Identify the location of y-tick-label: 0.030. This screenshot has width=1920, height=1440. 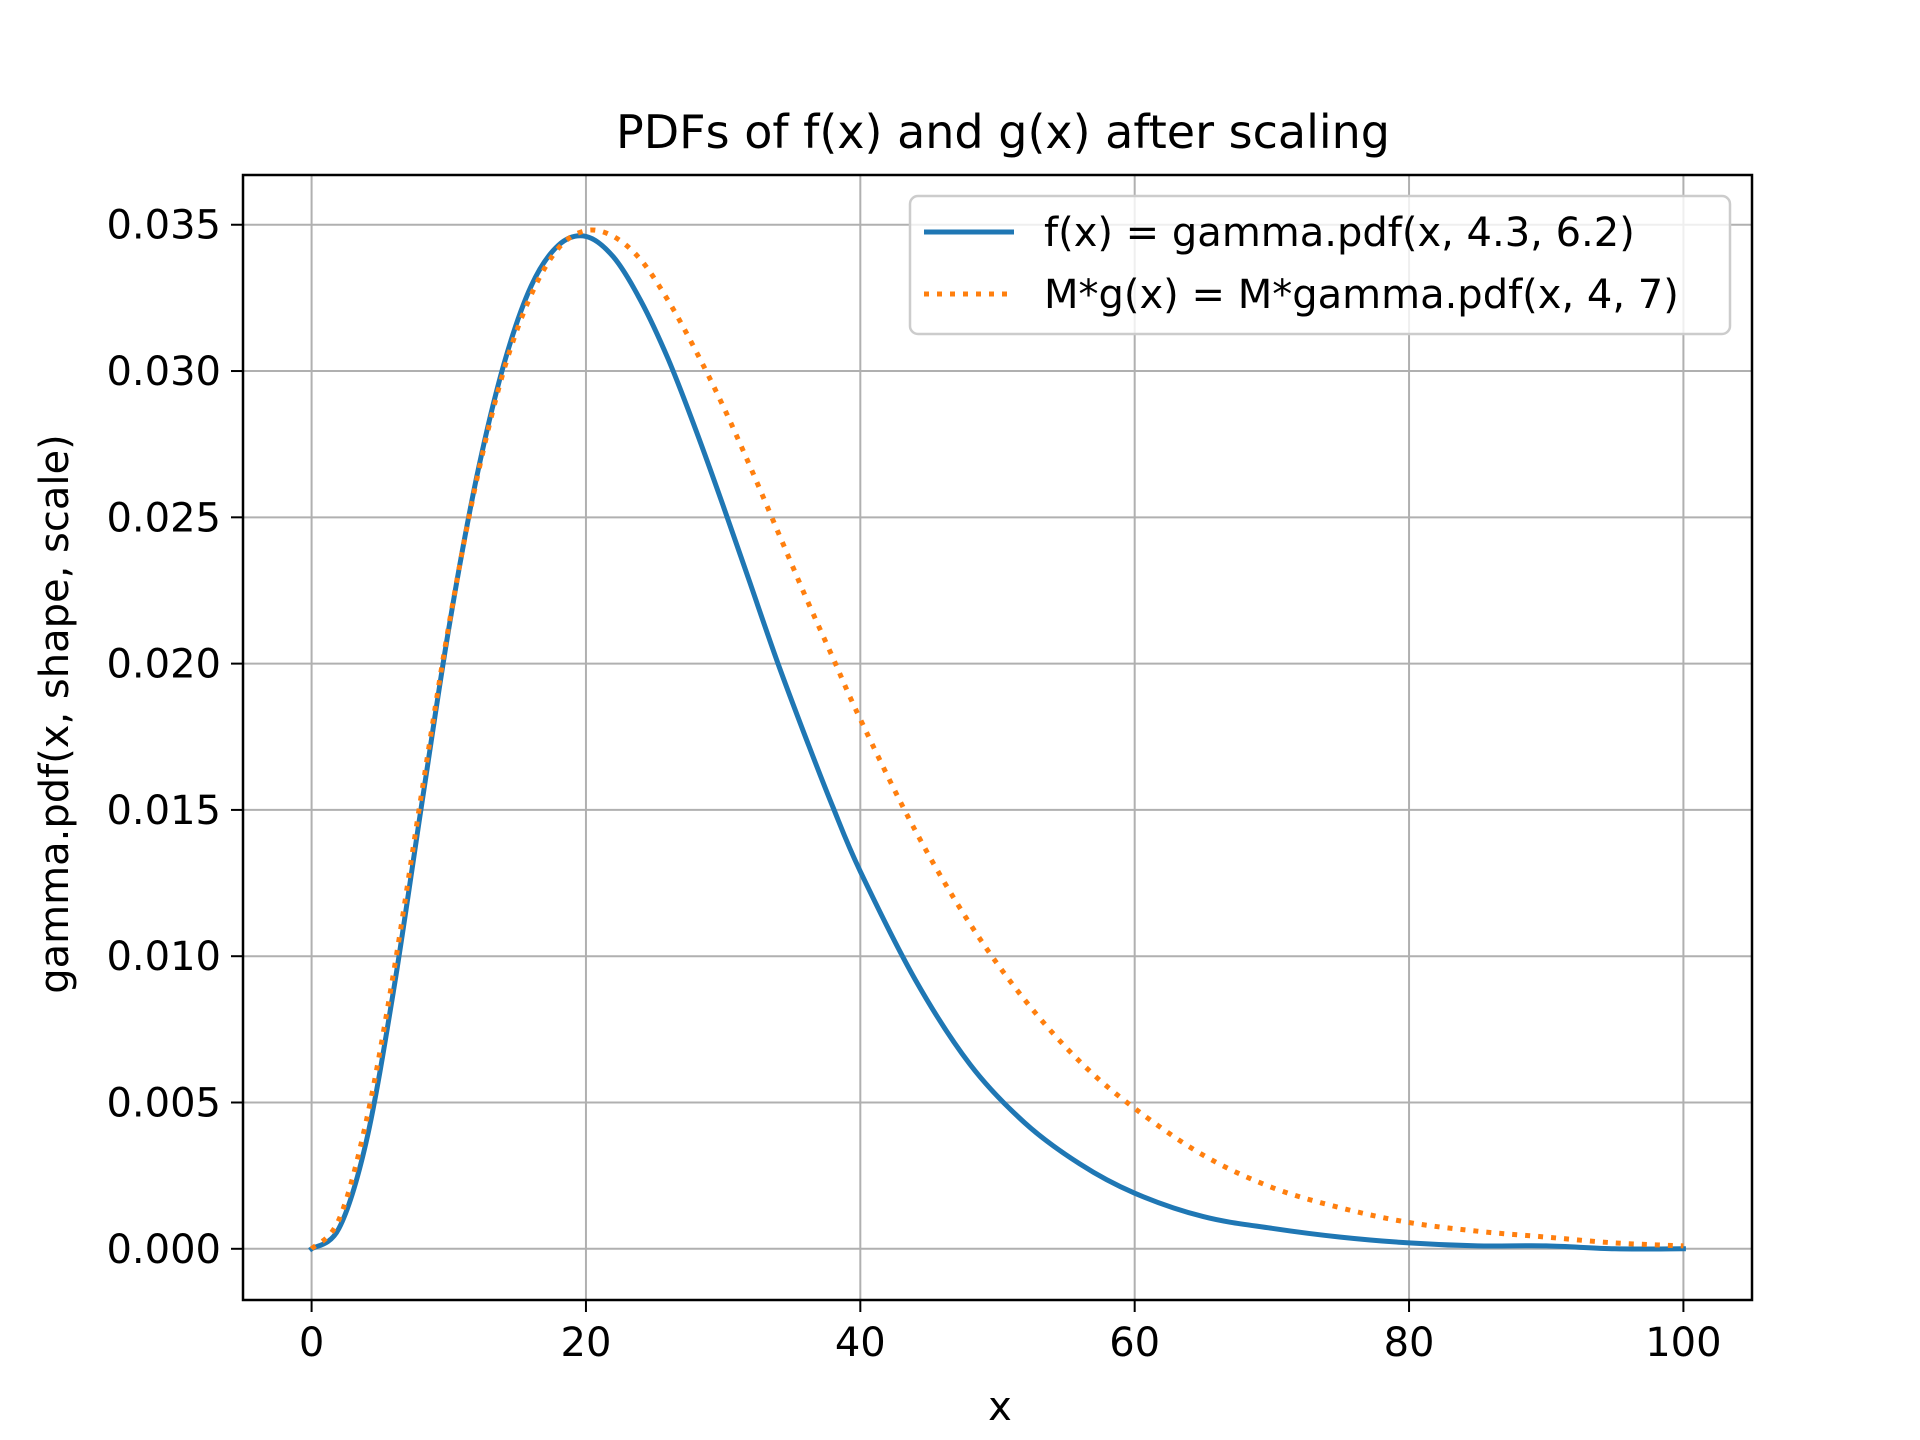
(163, 372).